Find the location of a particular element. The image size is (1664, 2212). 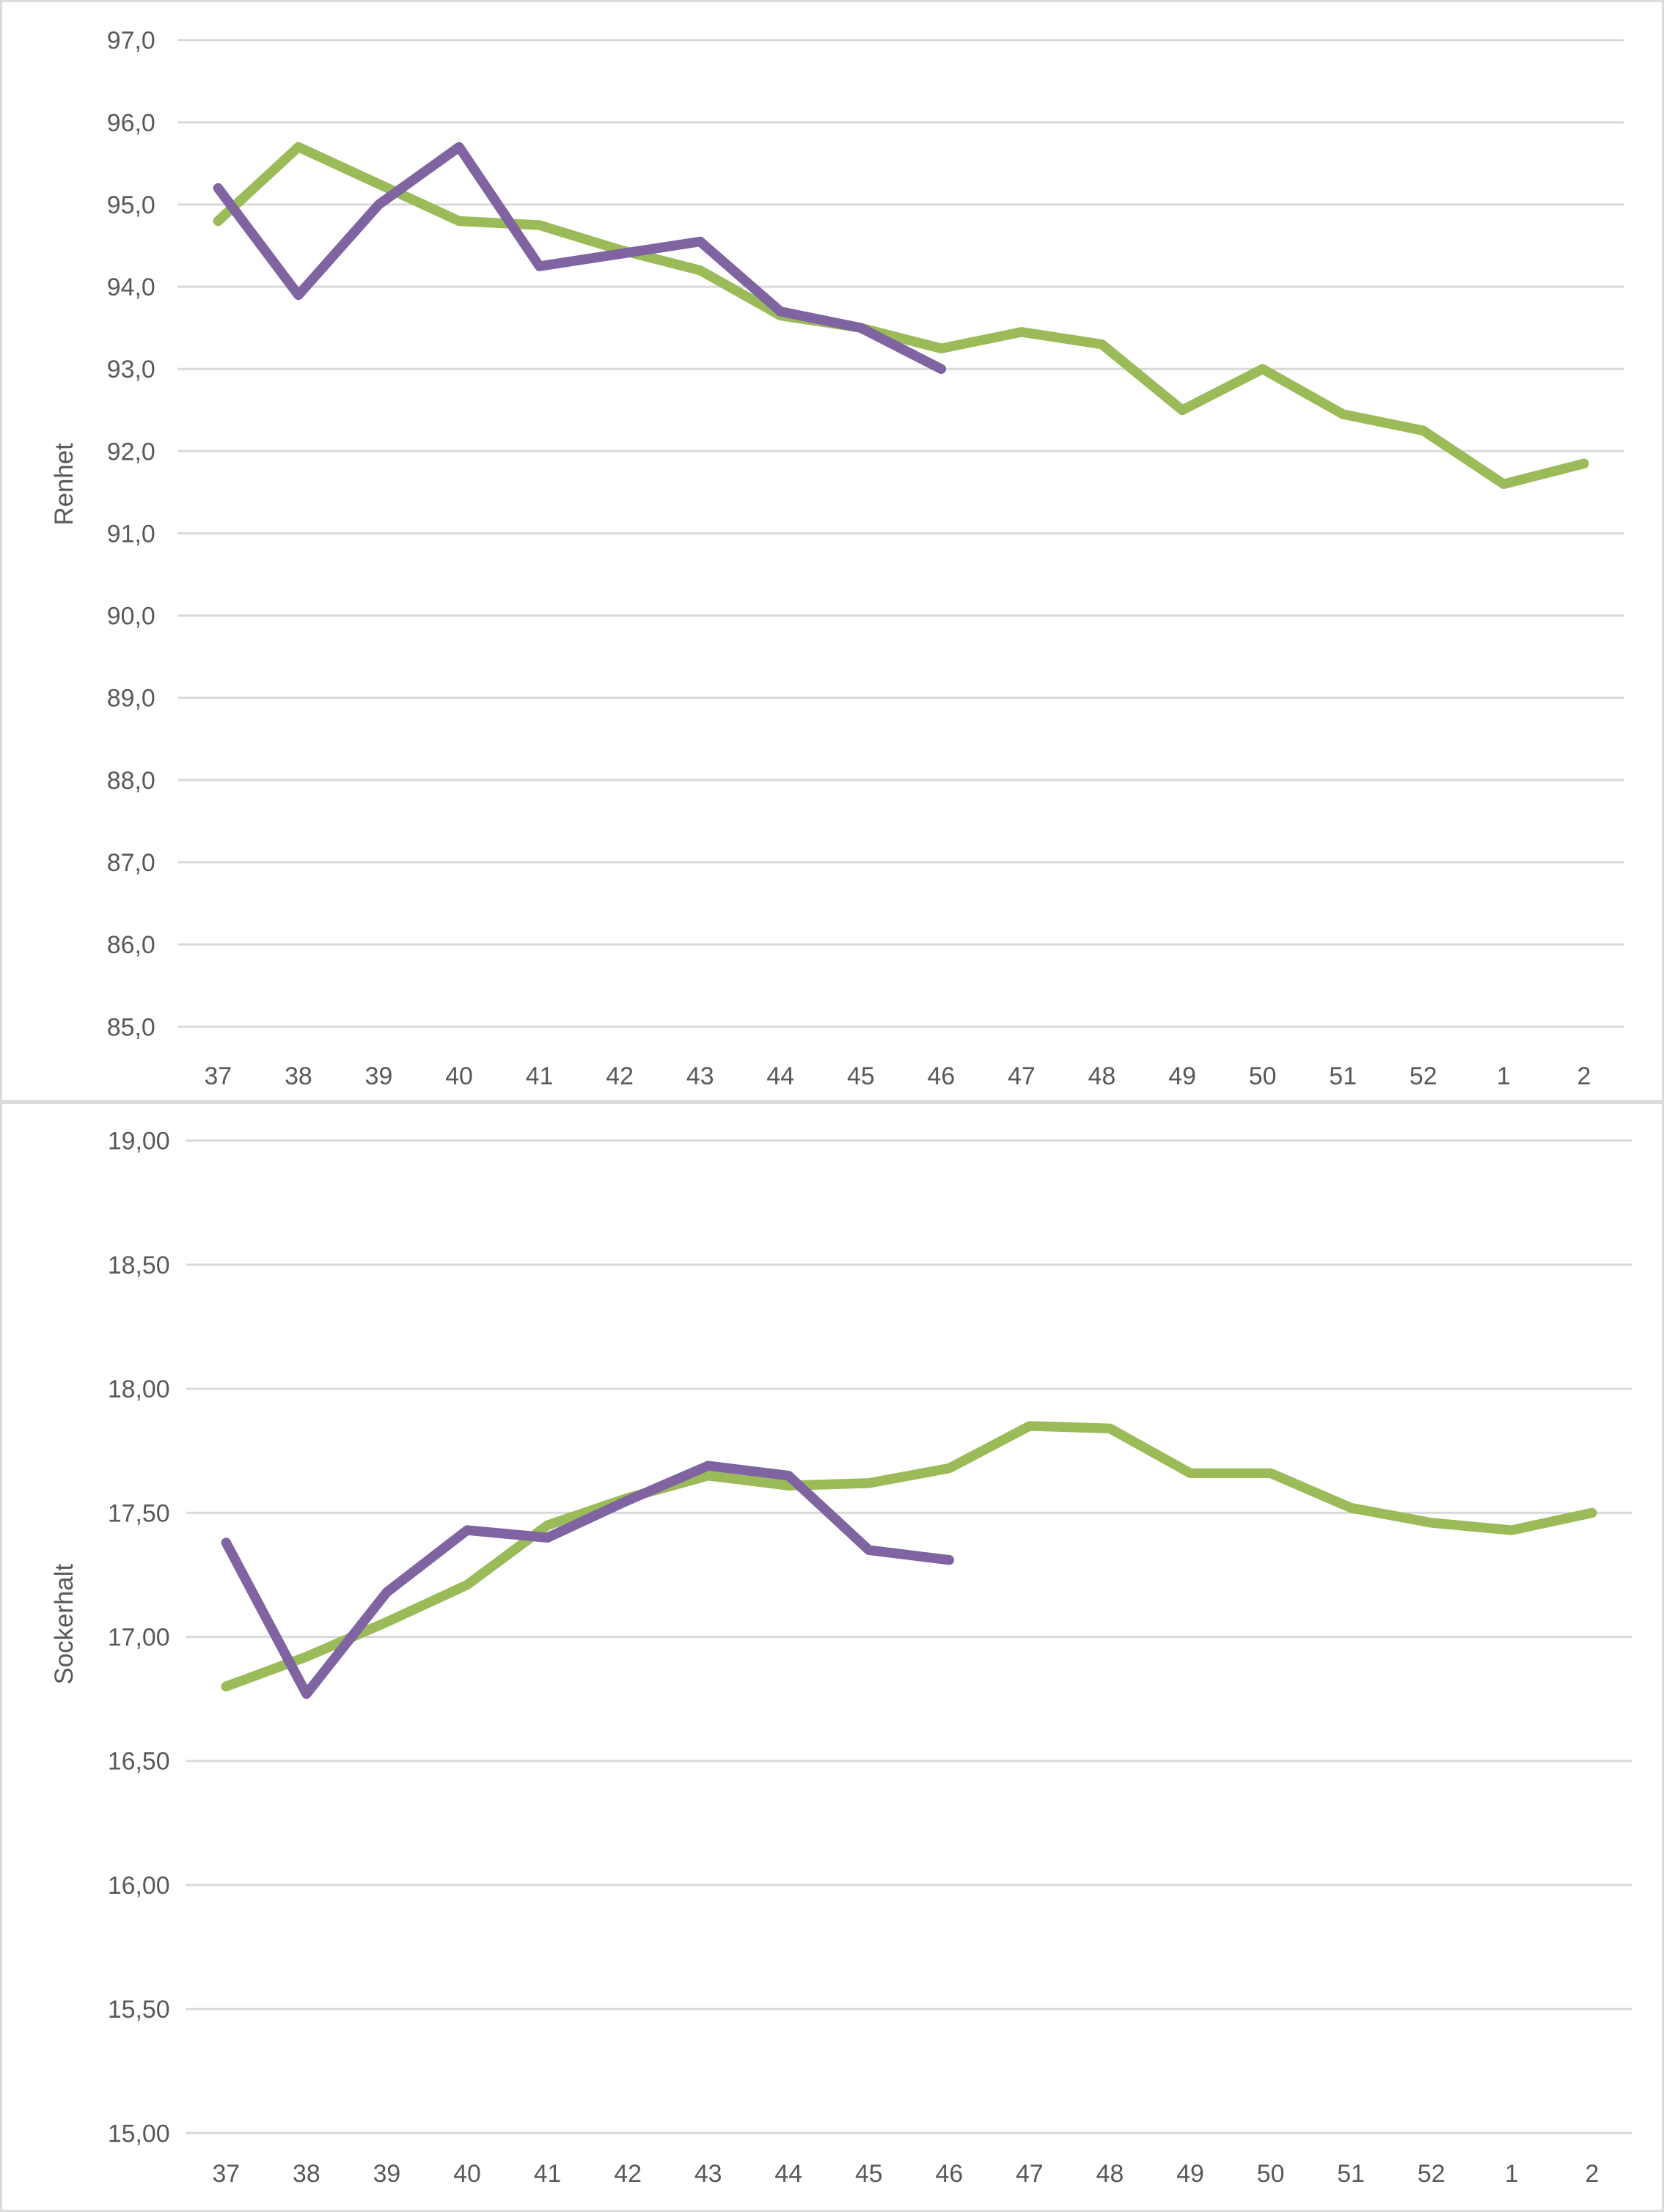

y-axis-tick-label: 95,0 is located at coordinates (131, 205).